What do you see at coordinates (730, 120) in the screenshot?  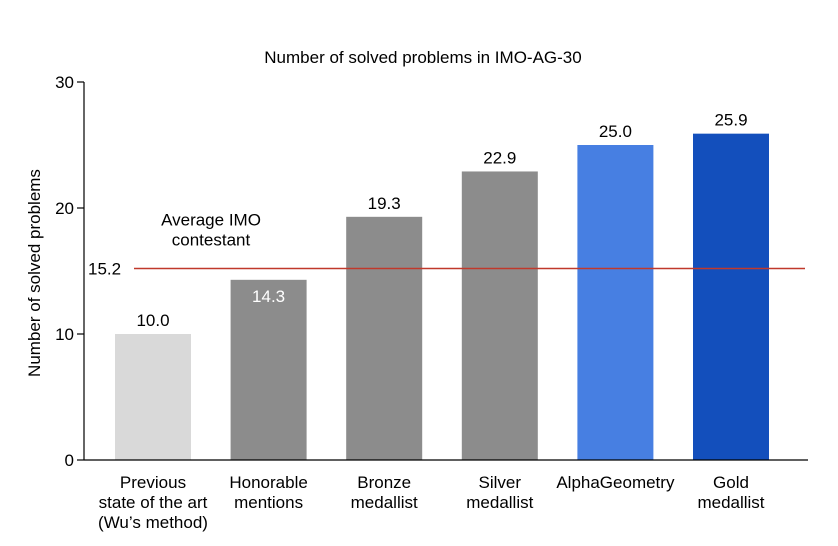 I see `bar-value-label: 25.9` at bounding box center [730, 120].